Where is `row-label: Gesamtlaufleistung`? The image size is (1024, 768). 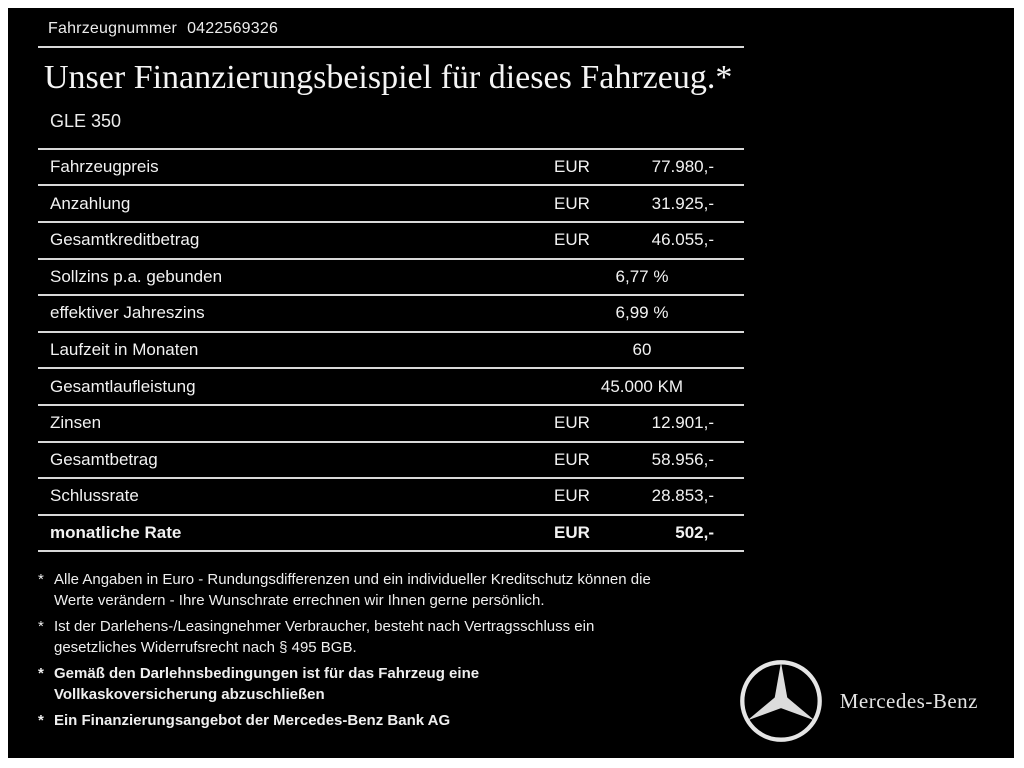
row-label: Gesamtlaufleistung is located at coordinates (123, 386).